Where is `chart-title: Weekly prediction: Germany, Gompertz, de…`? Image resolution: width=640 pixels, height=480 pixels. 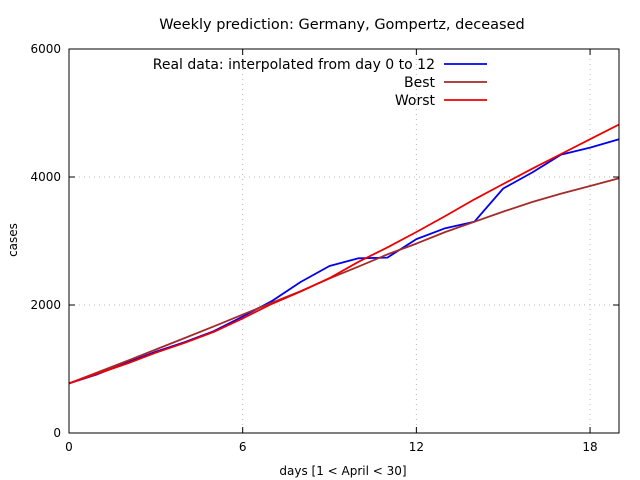
chart-title: Weekly prediction: Germany, Gompertz, de… is located at coordinates (341, 25).